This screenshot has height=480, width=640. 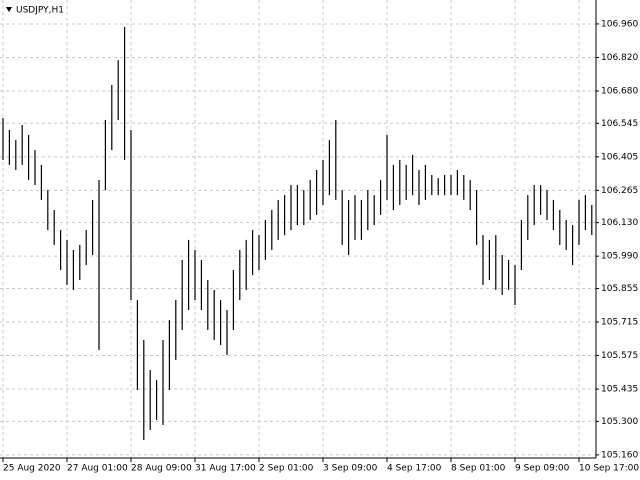 I want to click on y-tick-label: 105.300, so click(x=619, y=422).